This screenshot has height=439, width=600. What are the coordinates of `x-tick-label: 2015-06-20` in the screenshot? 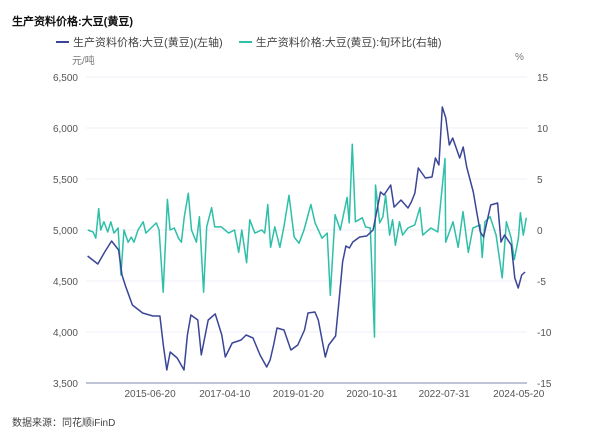 It's located at (150, 394).